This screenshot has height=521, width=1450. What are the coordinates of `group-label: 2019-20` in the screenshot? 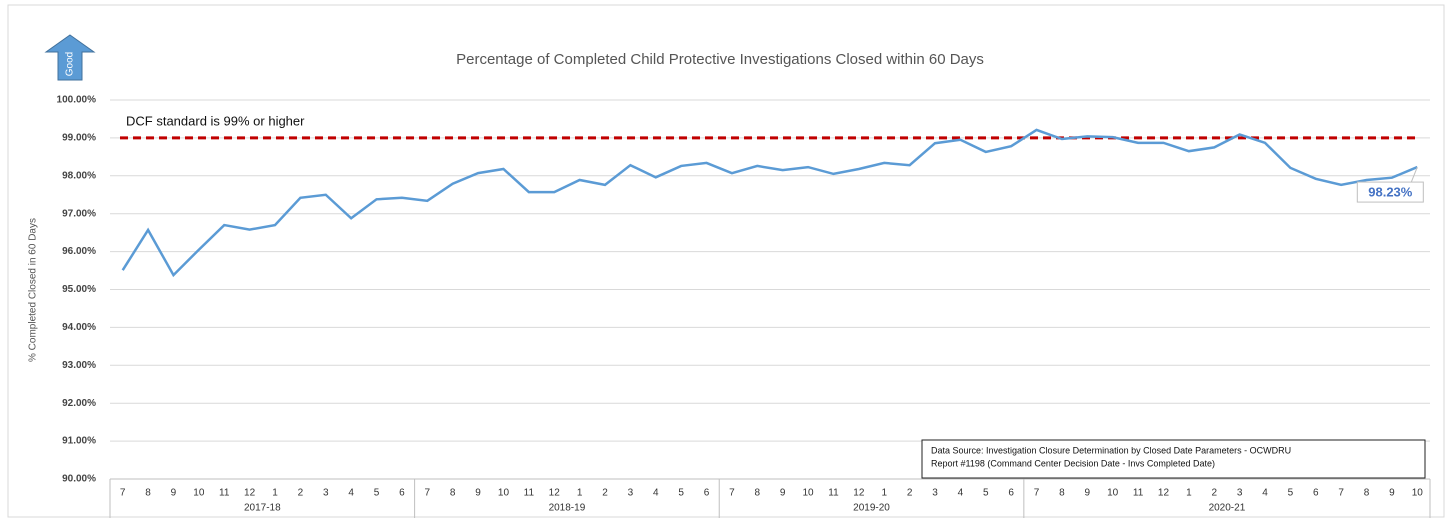 It's located at (871, 508).